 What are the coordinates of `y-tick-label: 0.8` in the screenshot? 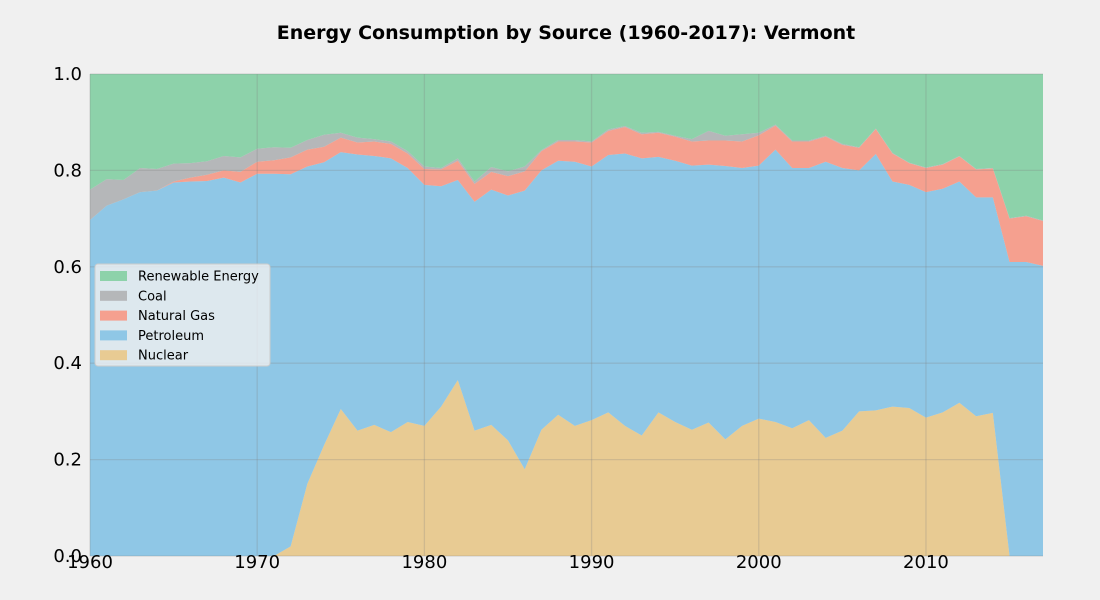 It's located at (67, 170).